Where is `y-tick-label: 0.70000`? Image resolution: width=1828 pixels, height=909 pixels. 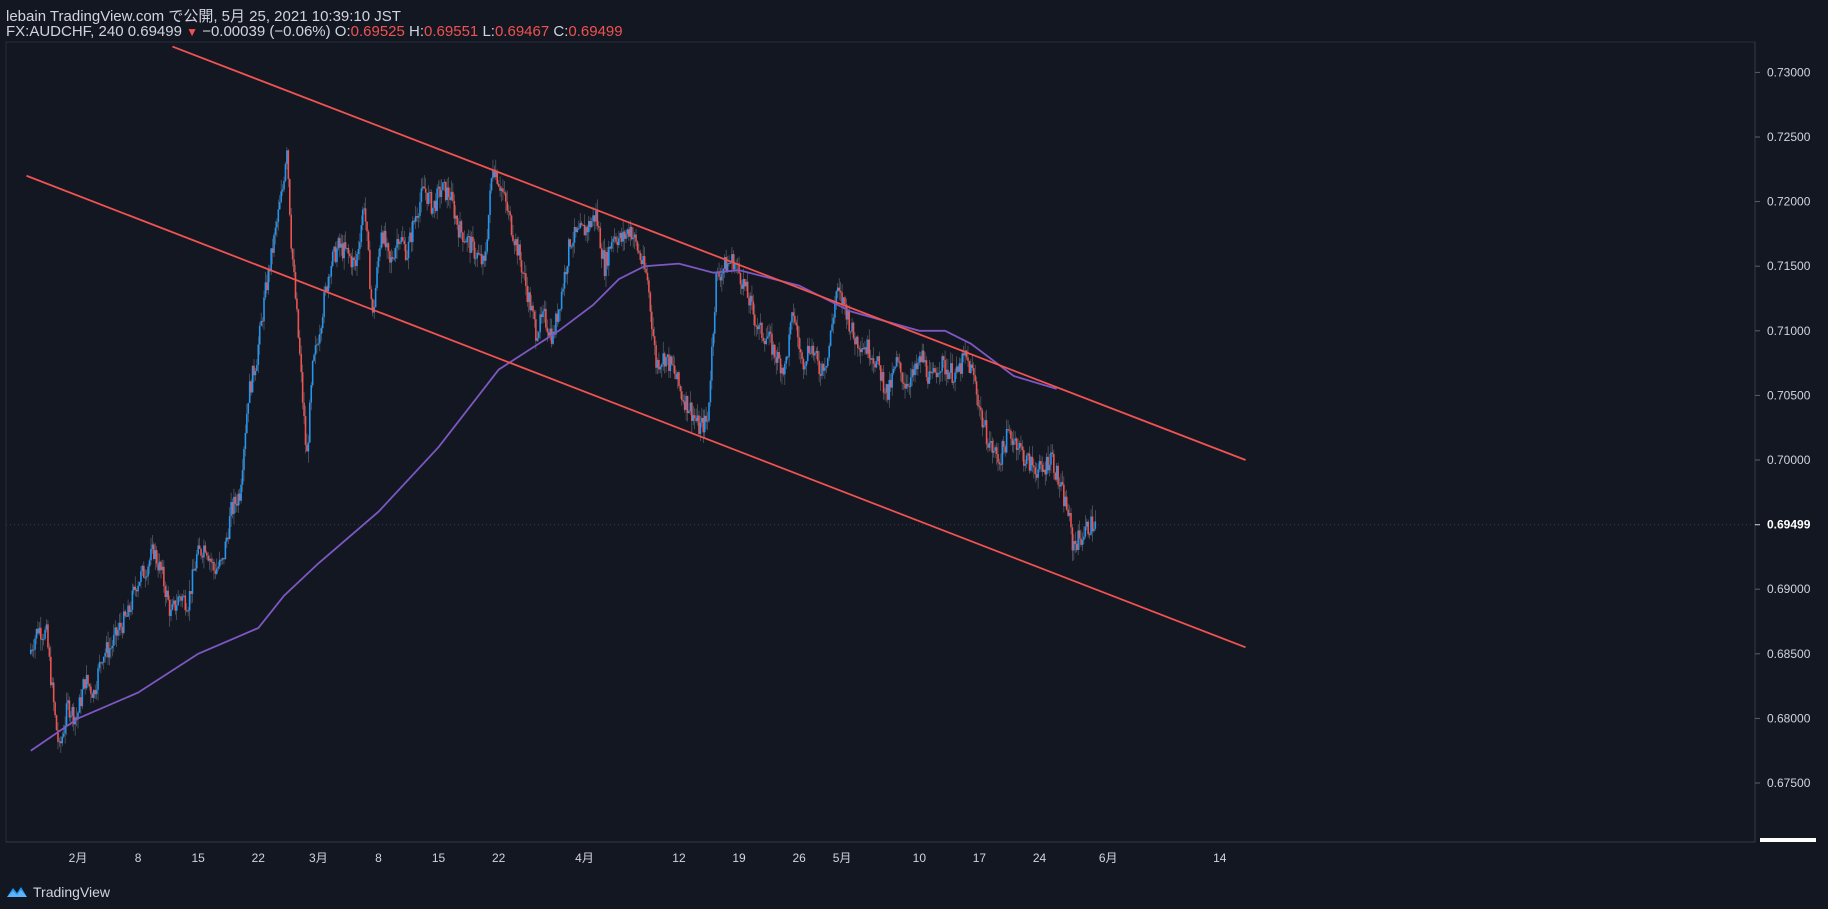 y-tick-label: 0.70000 is located at coordinates (1789, 460).